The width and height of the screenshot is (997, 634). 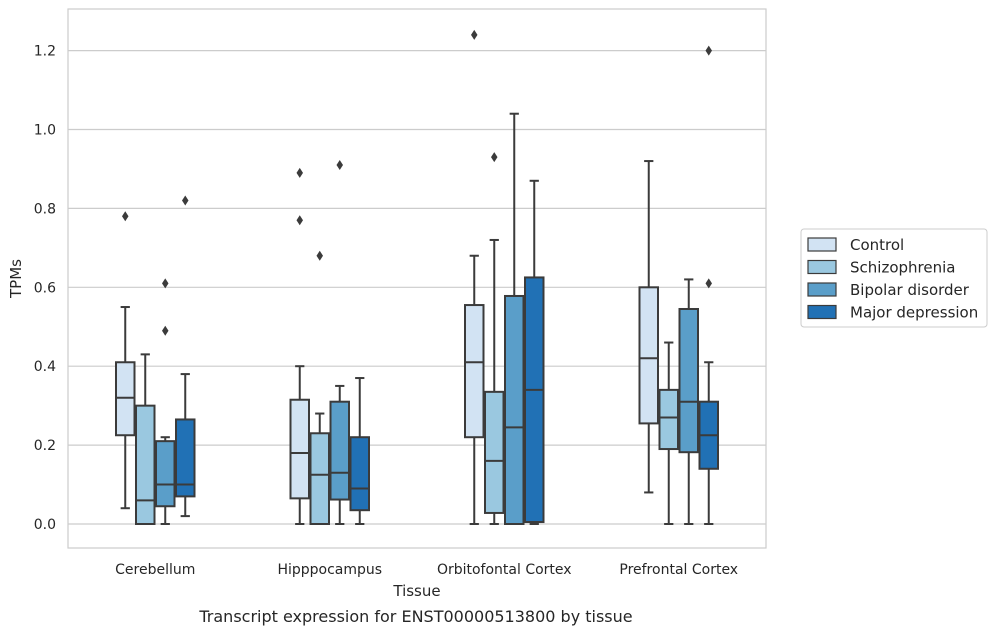 I want to click on y-tick-label: 1.2, so click(x=45, y=52).